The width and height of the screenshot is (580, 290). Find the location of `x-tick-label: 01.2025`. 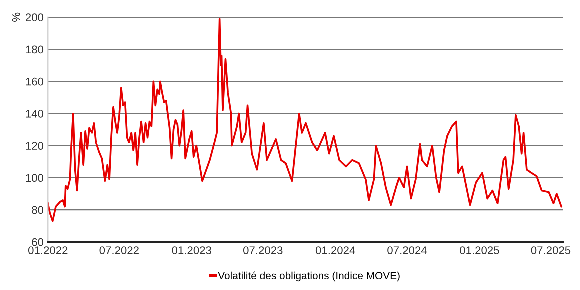

x-tick-label: 01.2025 is located at coordinates (480, 250).